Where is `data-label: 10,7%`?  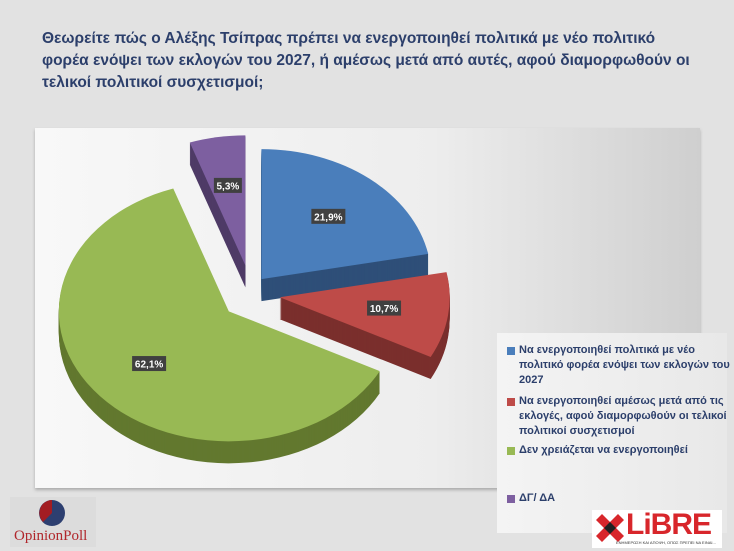 data-label: 10,7% is located at coordinates (384, 309).